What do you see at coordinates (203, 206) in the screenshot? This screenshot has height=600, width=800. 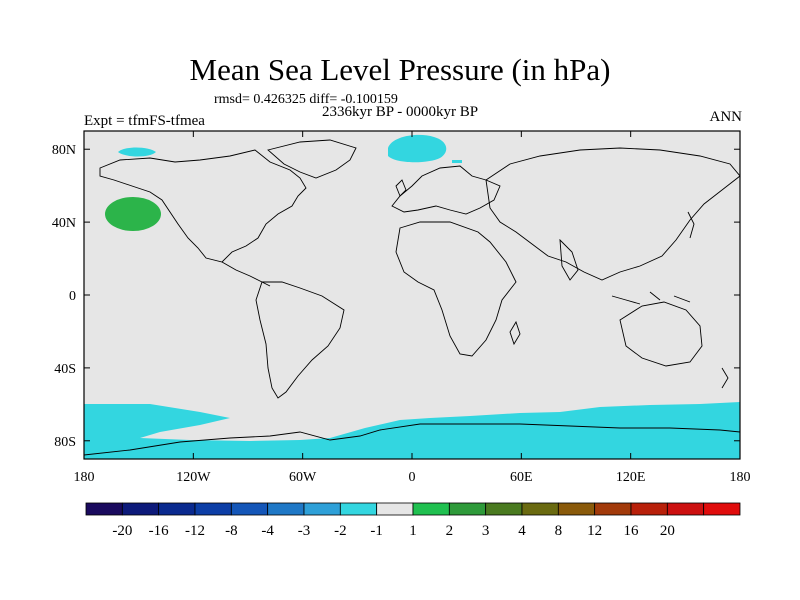 I see `coast-north-america` at bounding box center [203, 206].